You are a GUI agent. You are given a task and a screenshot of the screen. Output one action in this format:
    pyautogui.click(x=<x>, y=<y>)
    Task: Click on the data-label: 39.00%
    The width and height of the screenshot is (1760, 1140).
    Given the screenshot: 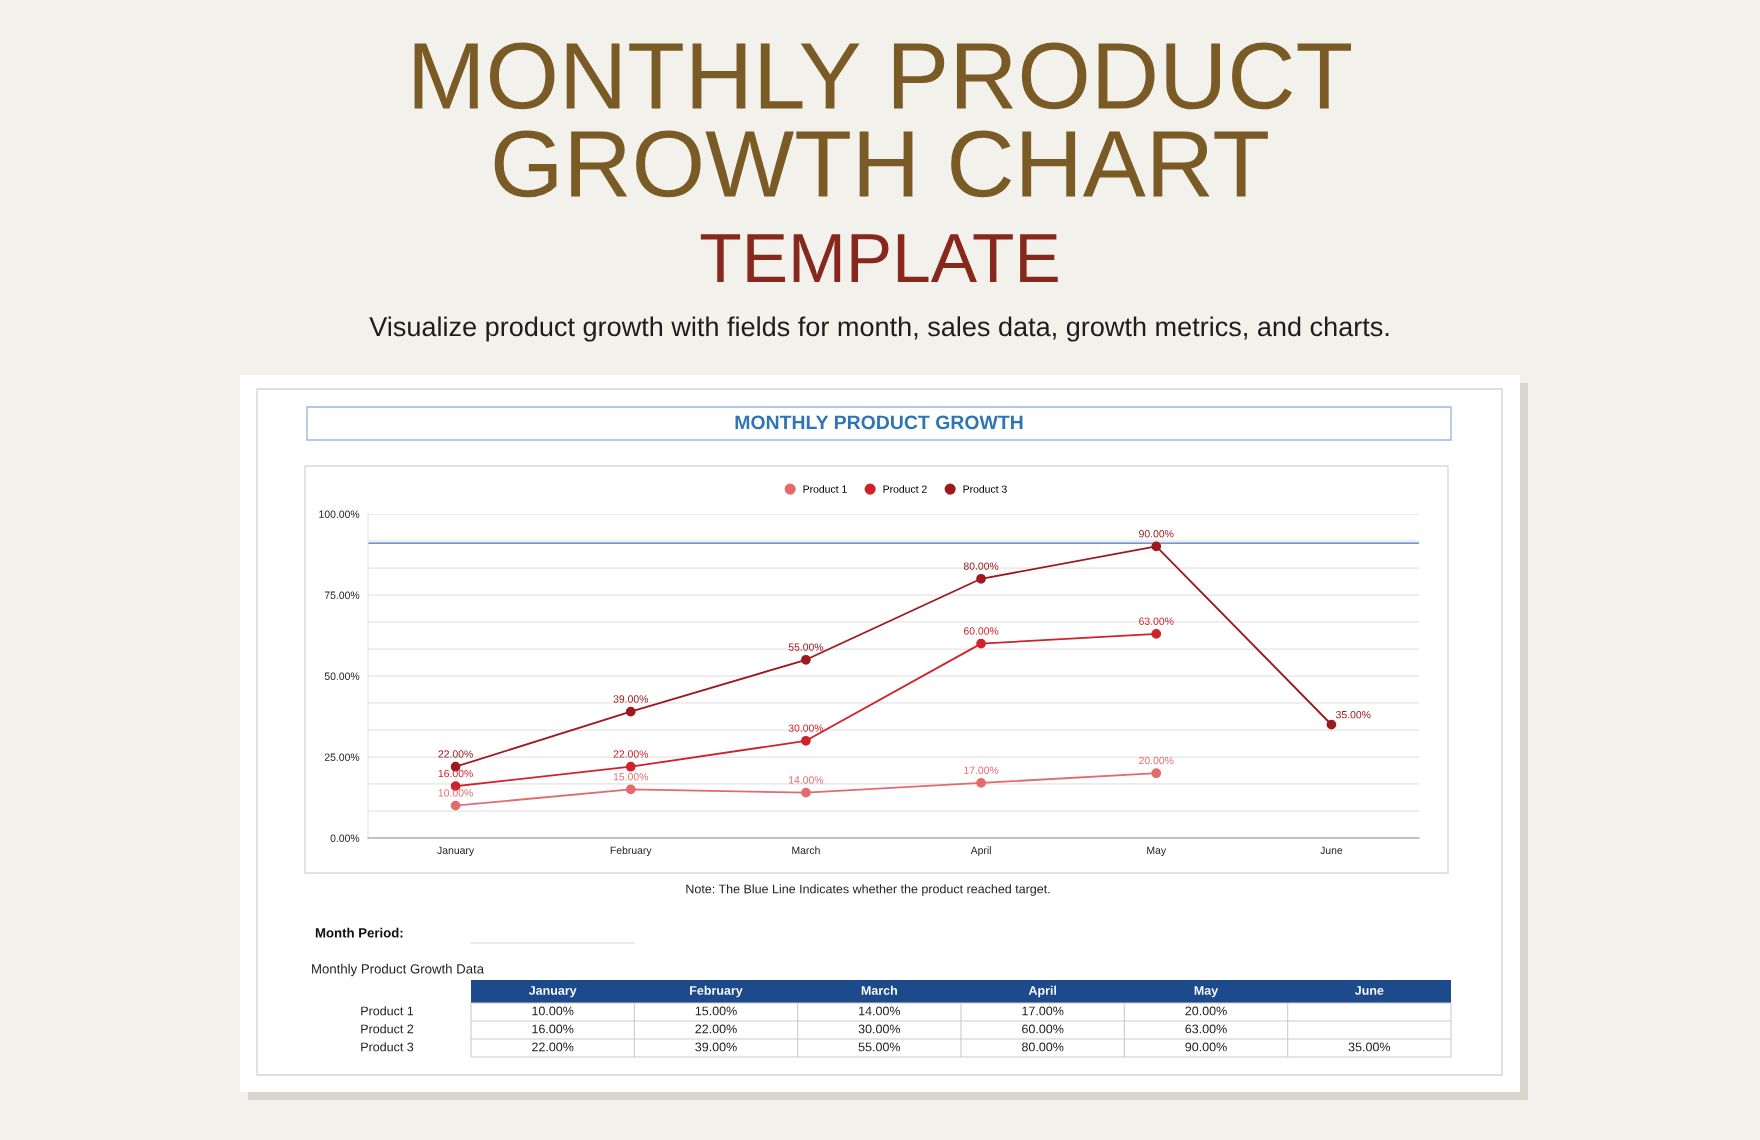 What is the action you would take?
    pyautogui.click(x=631, y=699)
    